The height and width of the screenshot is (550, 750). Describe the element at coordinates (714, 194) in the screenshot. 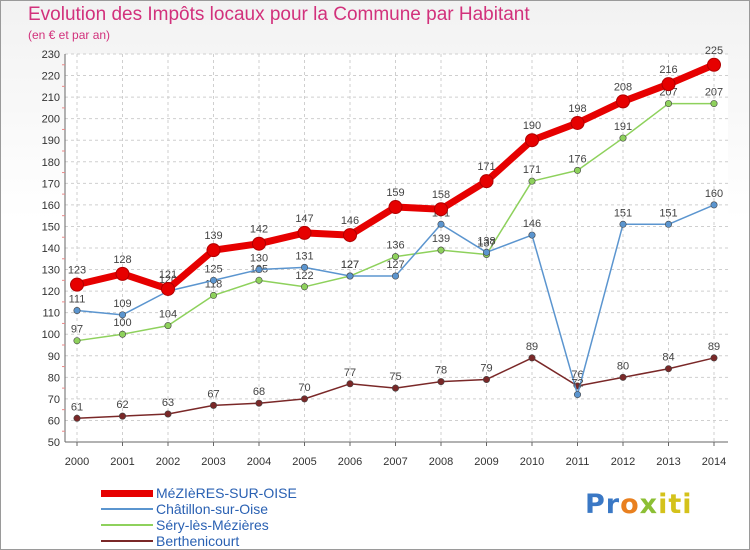

I see `data-label: 160` at that location.